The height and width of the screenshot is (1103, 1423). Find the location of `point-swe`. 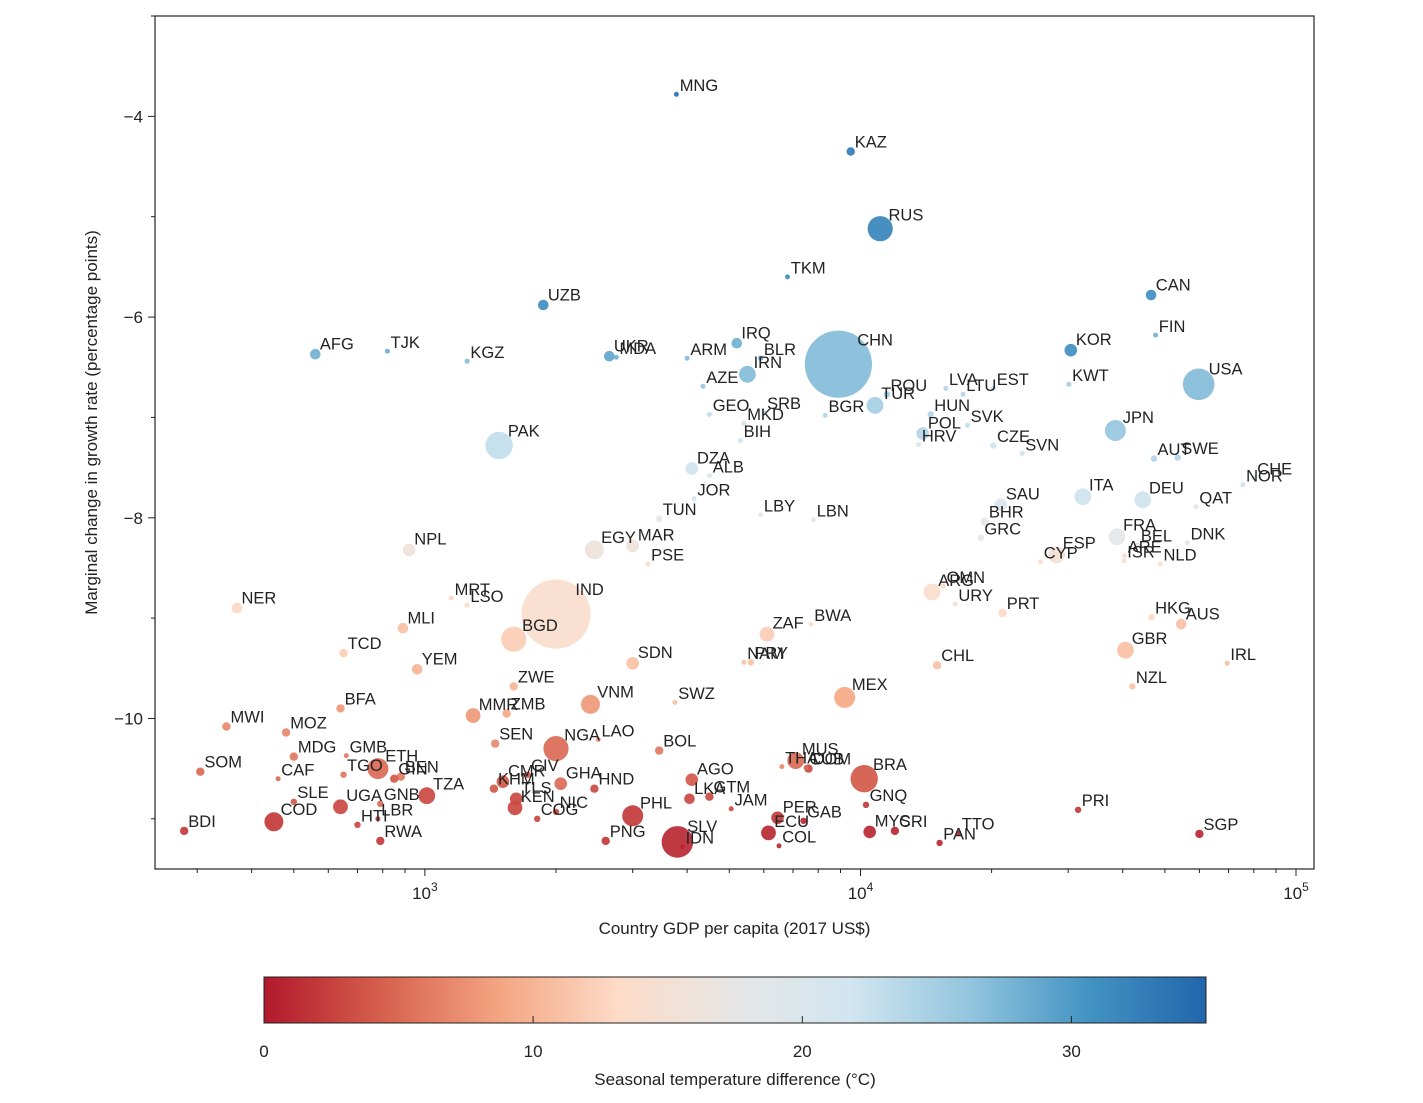

point-swe is located at coordinates (1177, 457).